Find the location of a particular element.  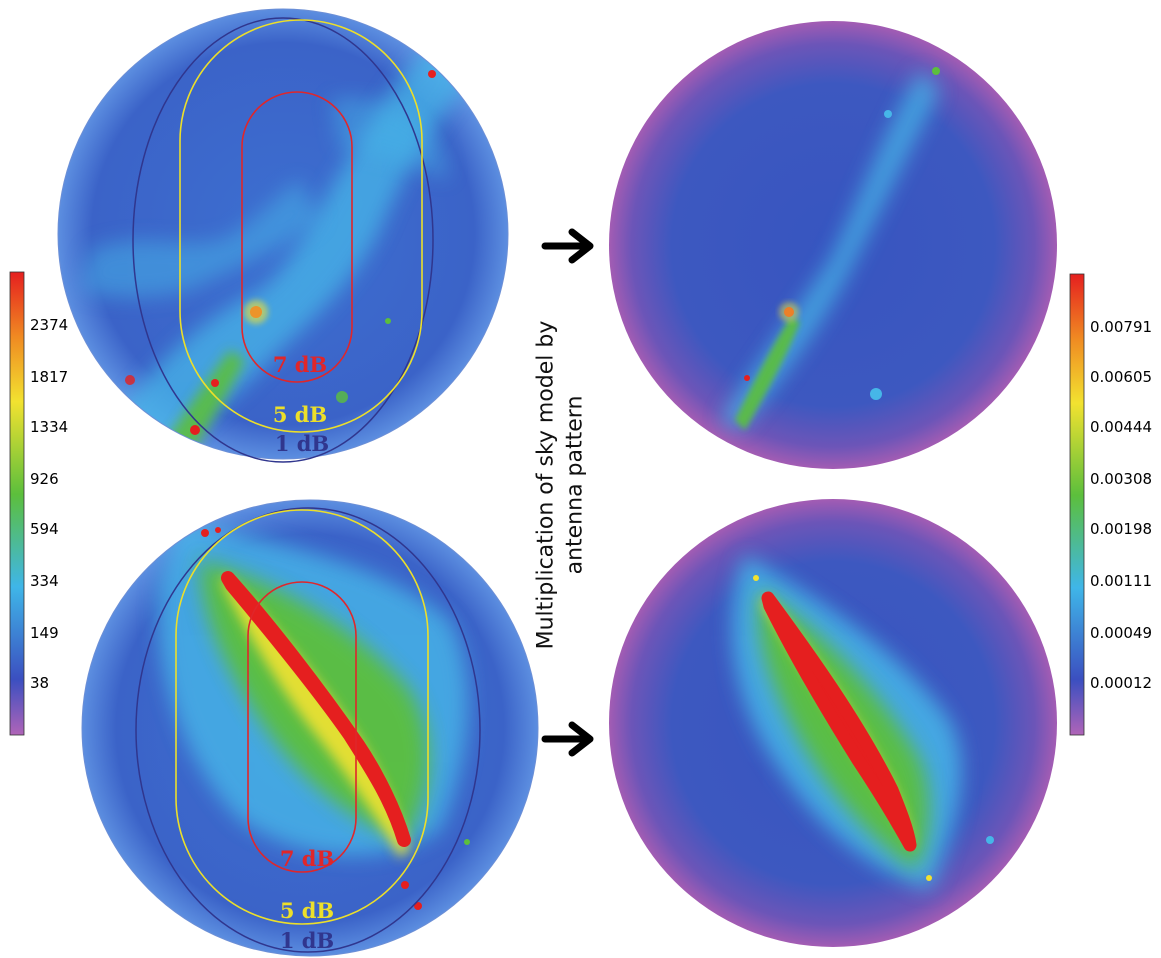

contour-label-bottom-1db: 1 dB is located at coordinates (307, 940).